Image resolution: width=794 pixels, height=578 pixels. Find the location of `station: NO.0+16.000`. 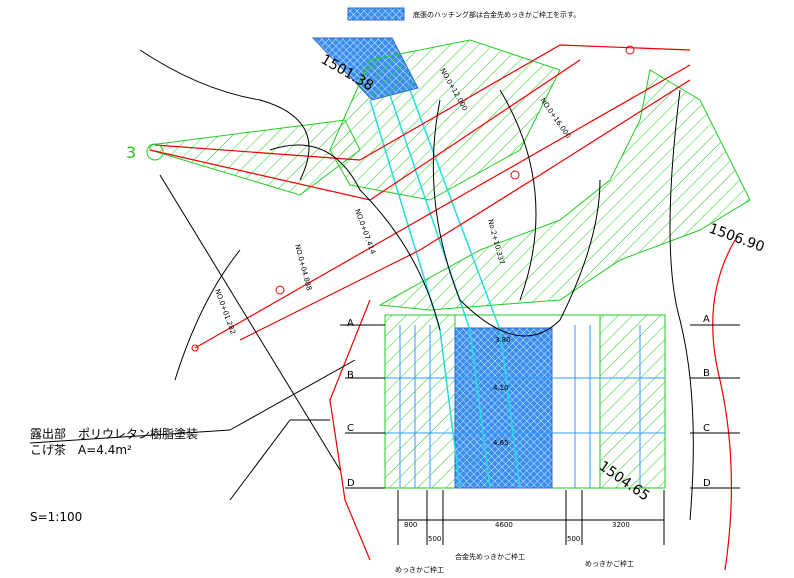

station: NO.0+16.000 is located at coordinates (555, 118).